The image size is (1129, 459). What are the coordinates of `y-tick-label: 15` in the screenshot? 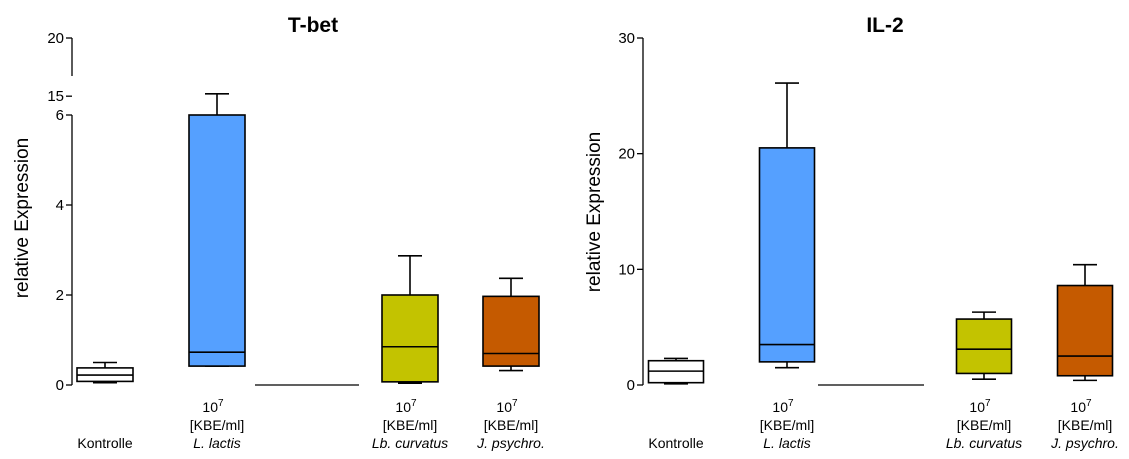 It's located at (55, 96).